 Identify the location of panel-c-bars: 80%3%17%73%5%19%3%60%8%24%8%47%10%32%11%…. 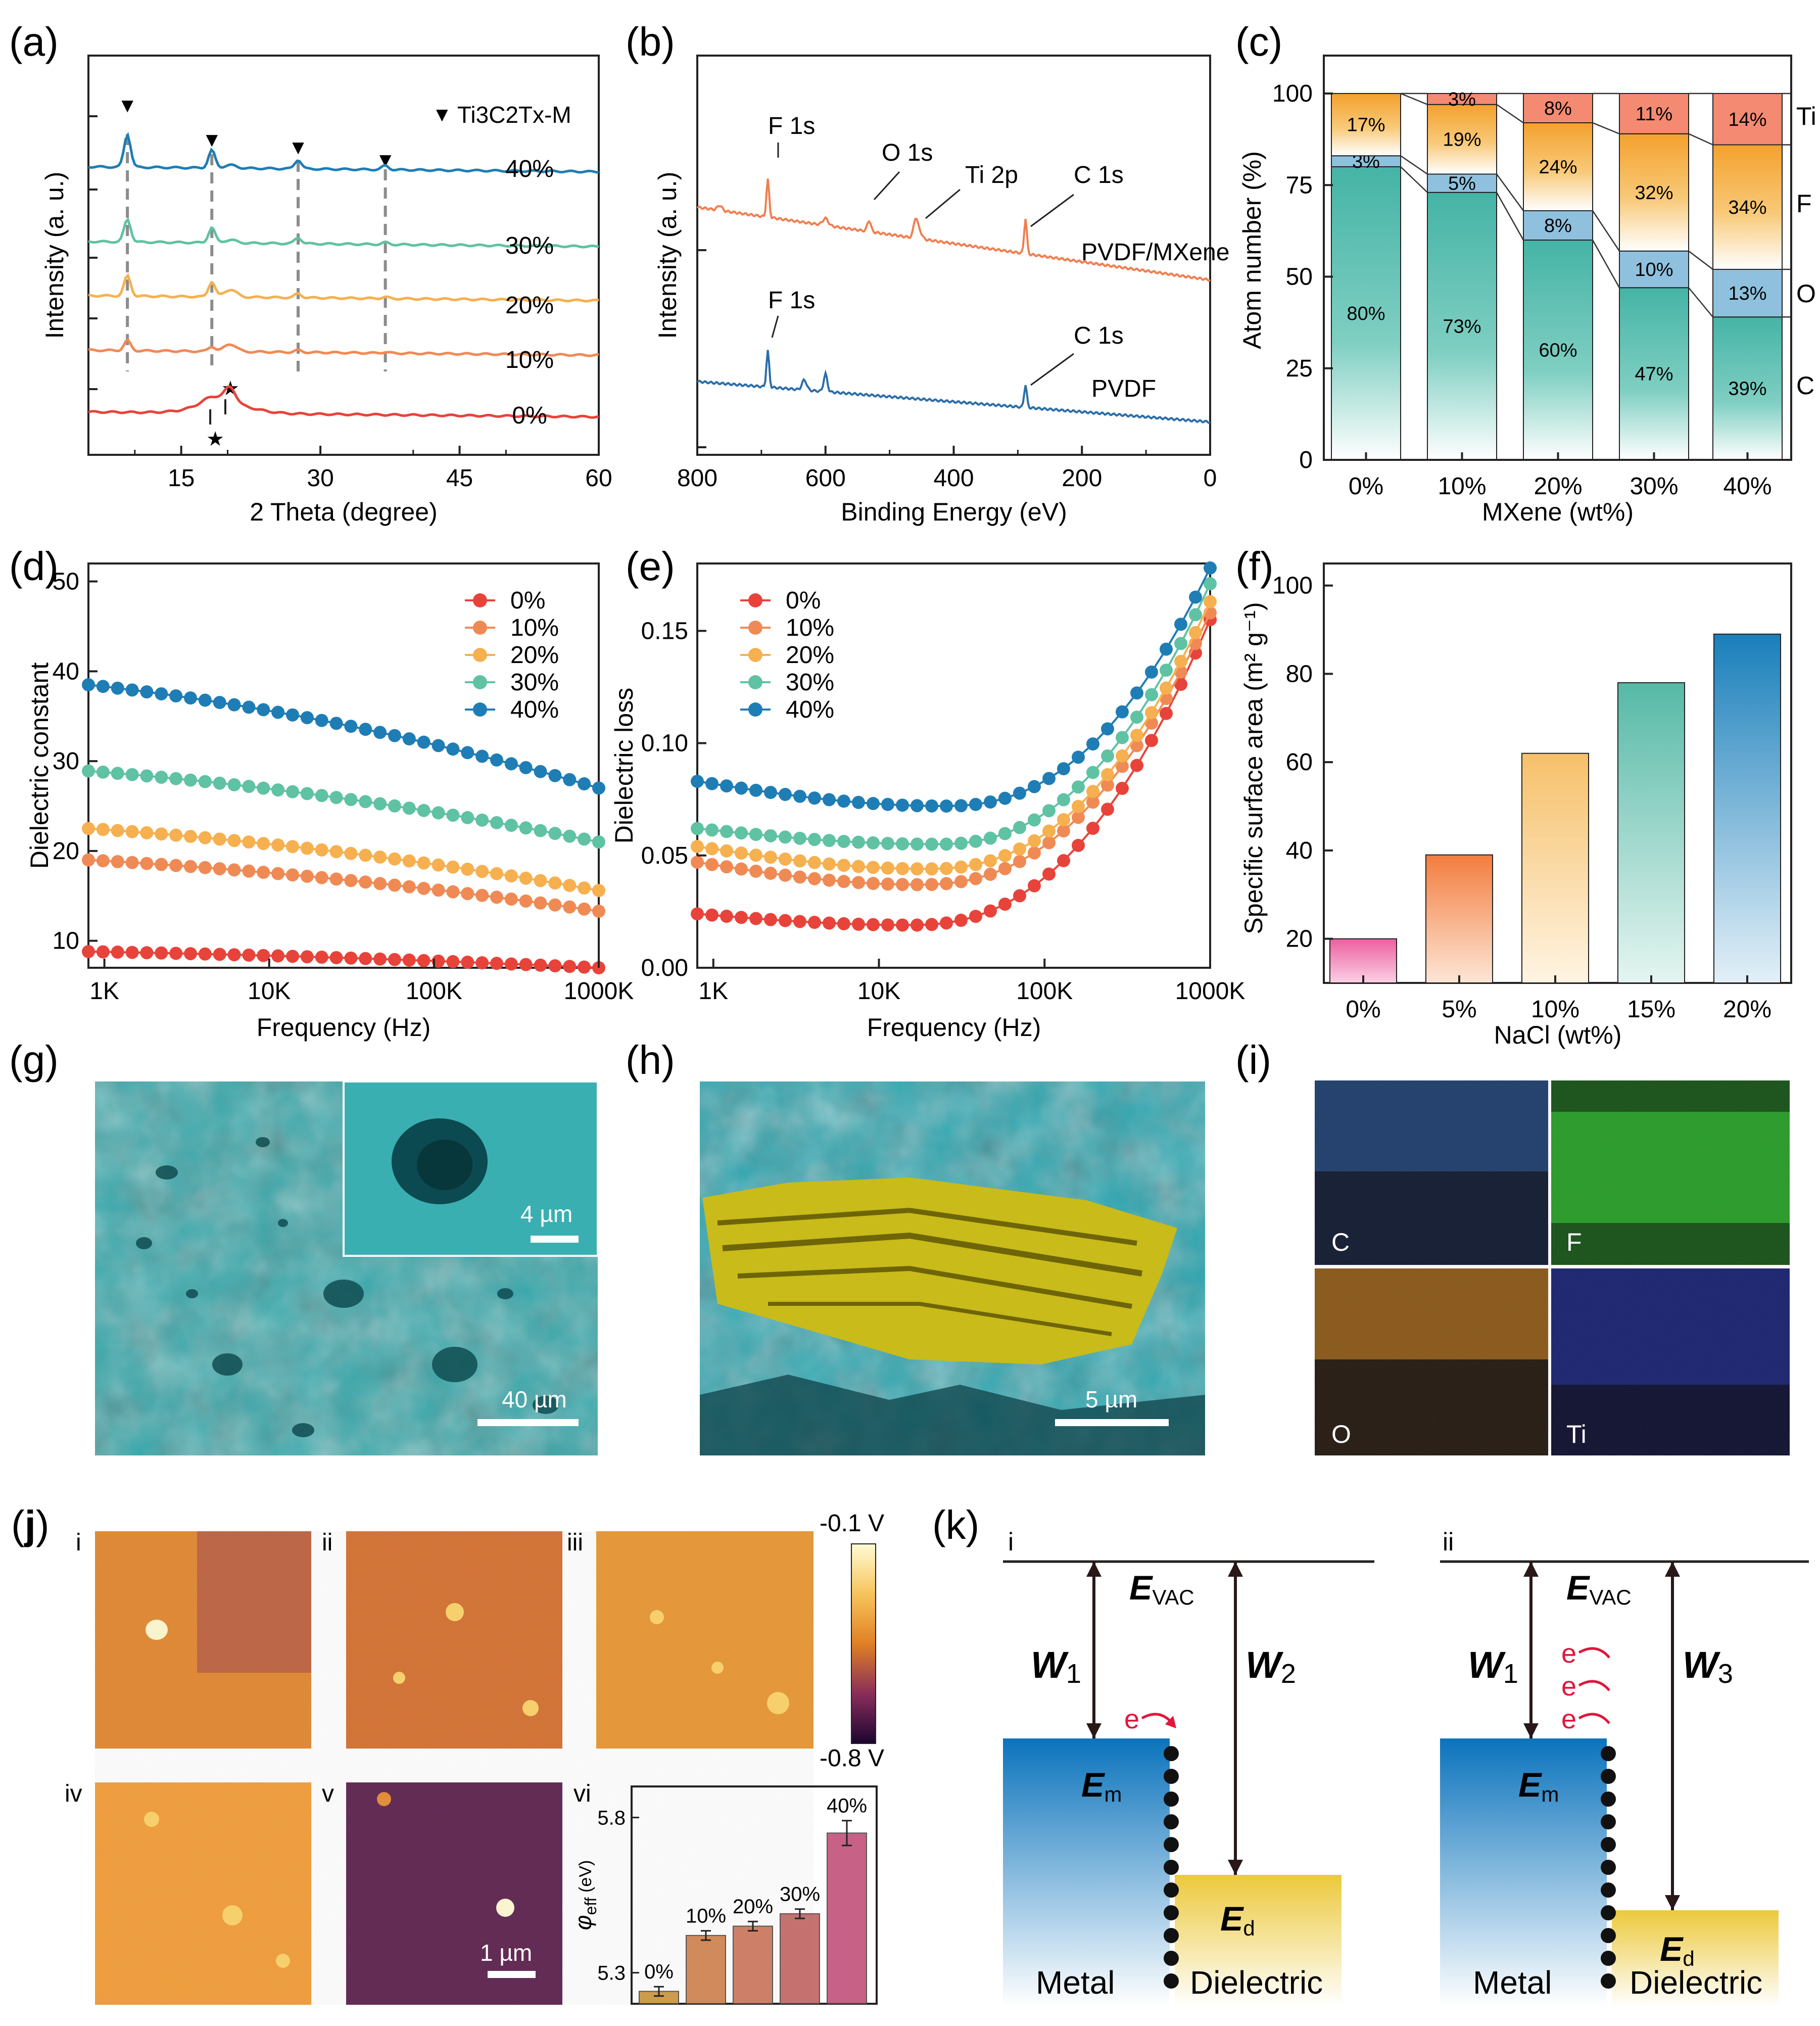
(1561, 275).